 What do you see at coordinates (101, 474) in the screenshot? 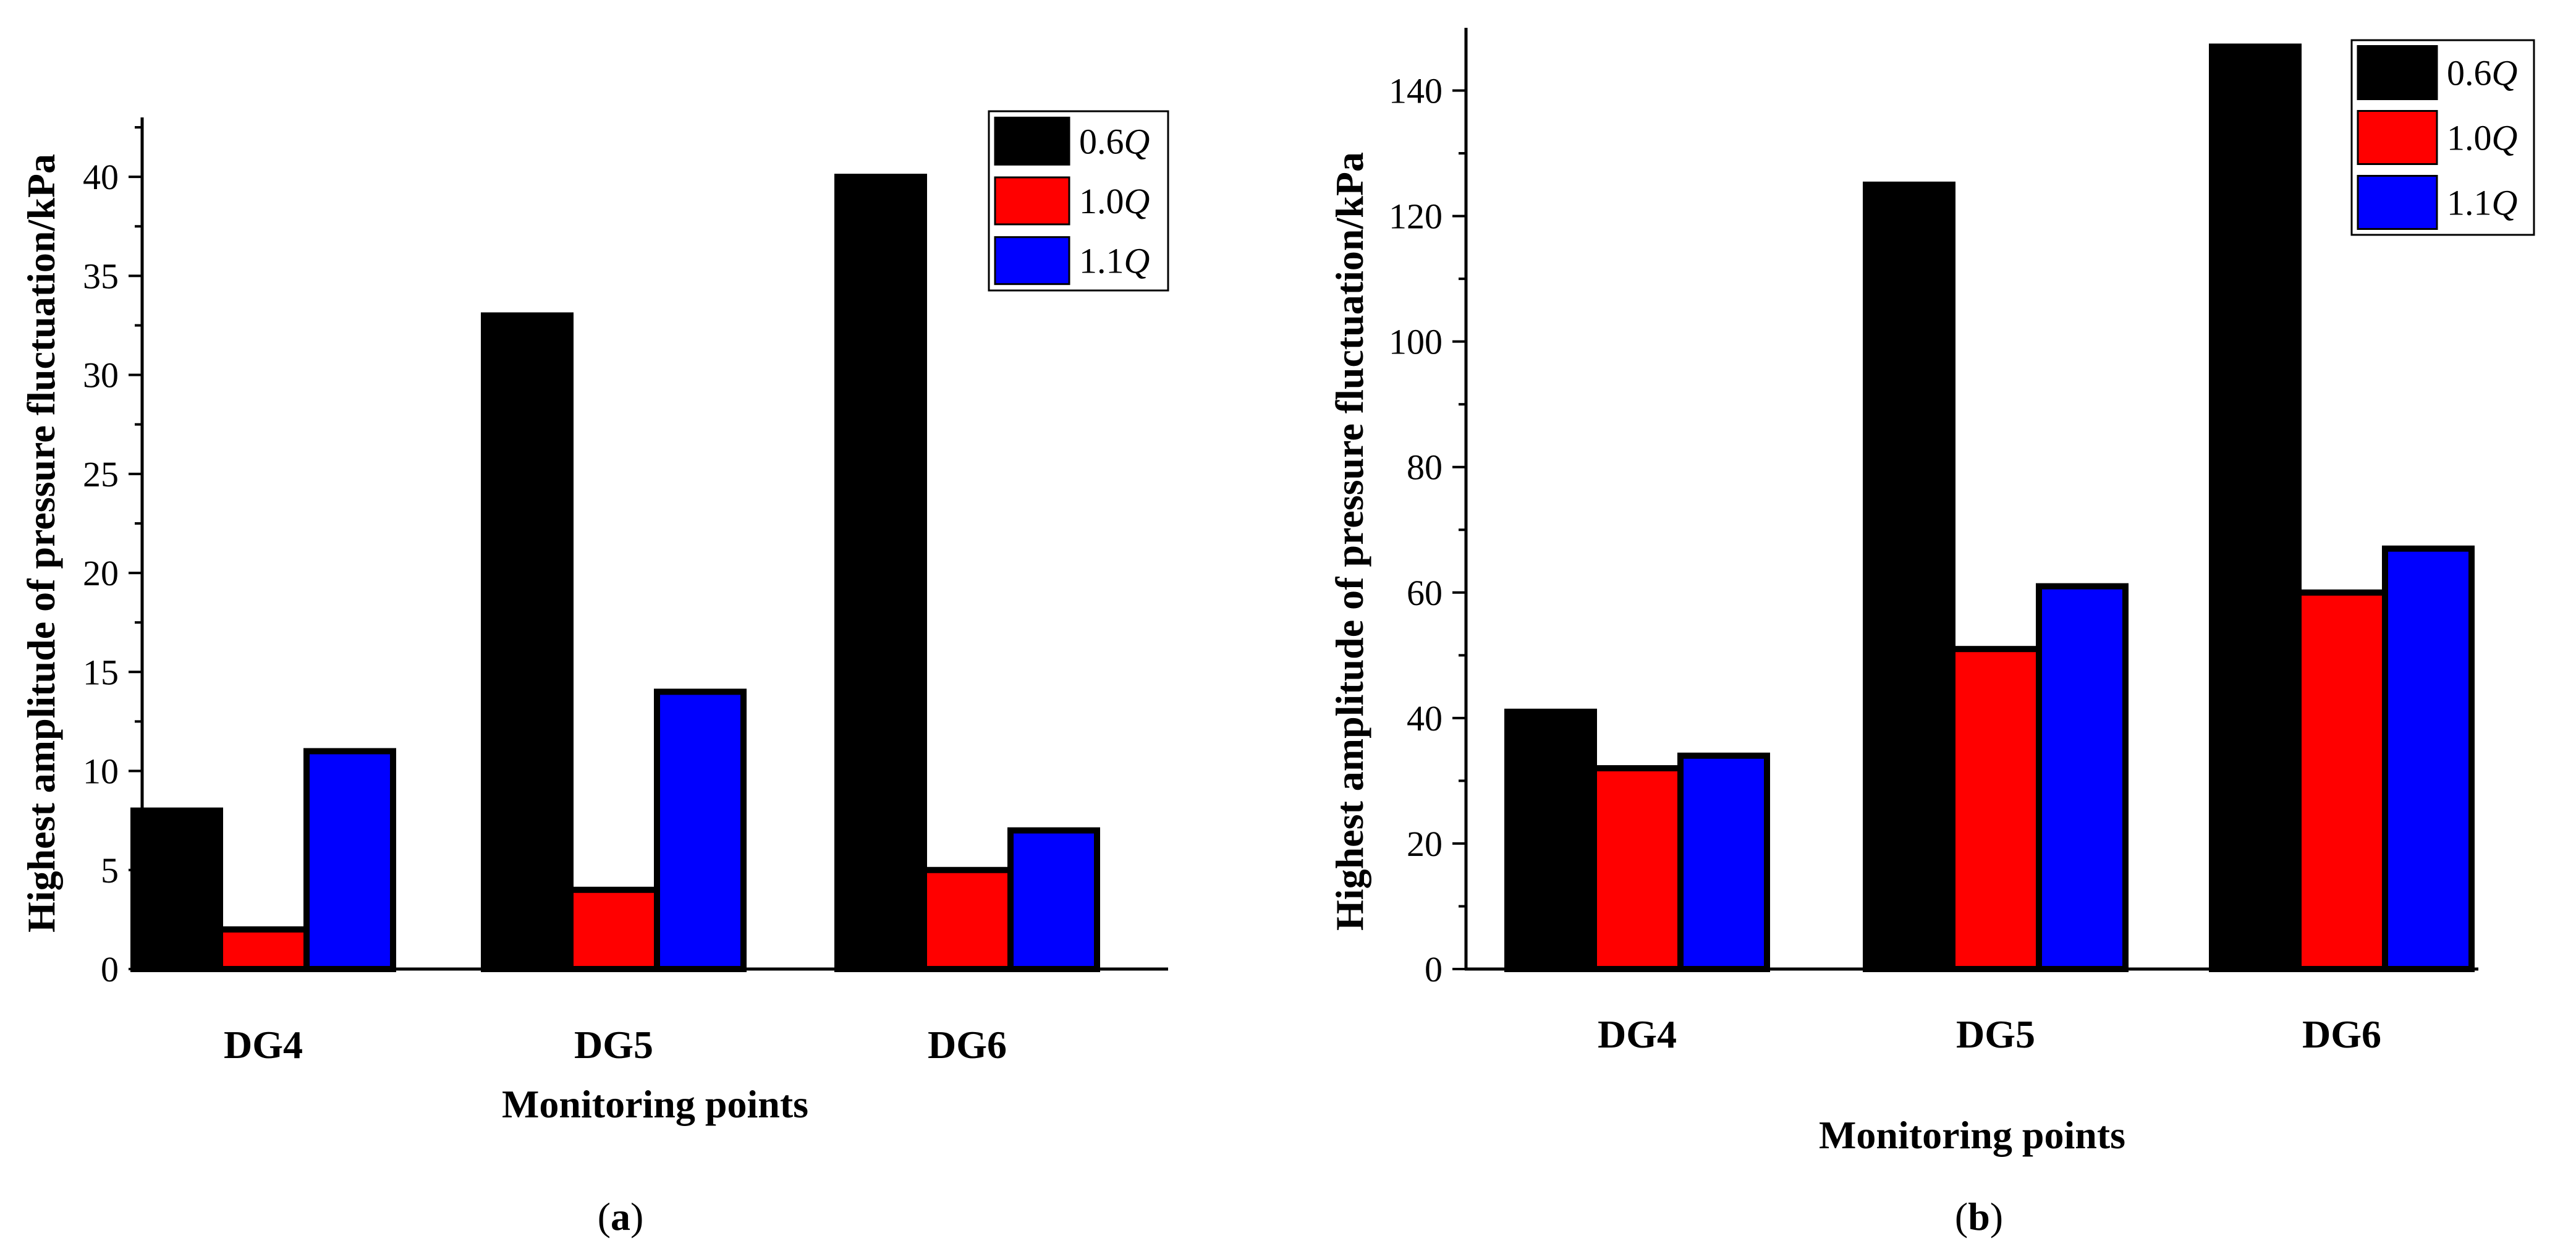
I see `y-tick-label: 25` at bounding box center [101, 474].